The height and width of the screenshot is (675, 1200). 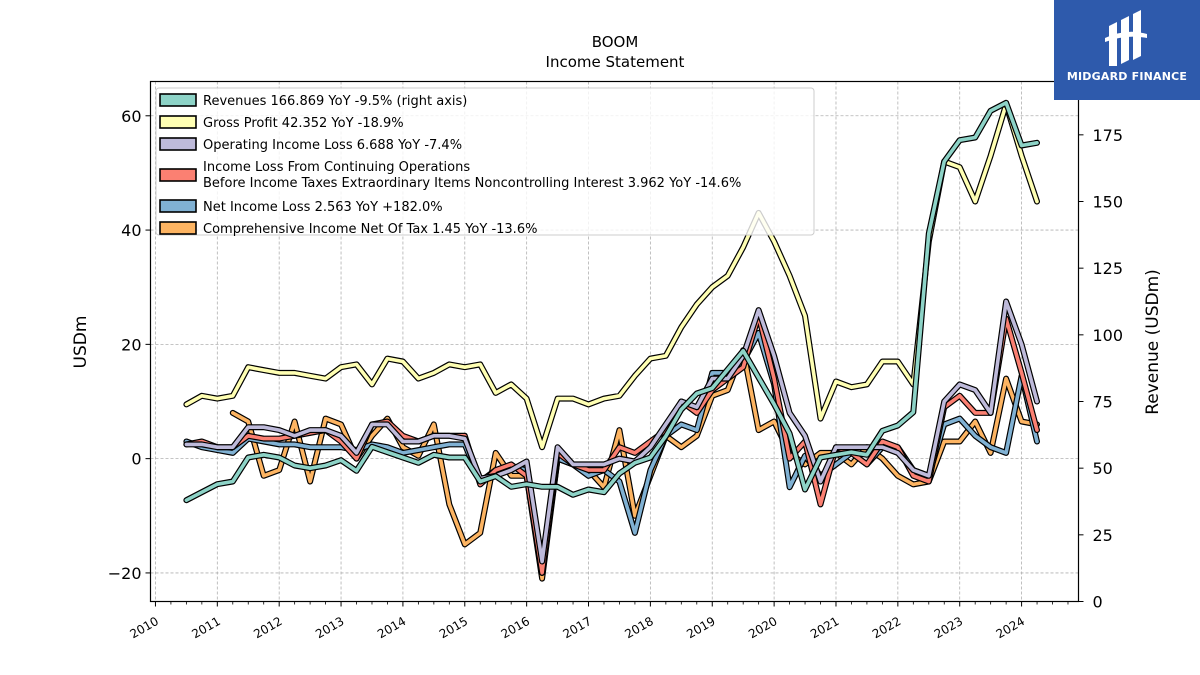 What do you see at coordinates (1108, 135) in the screenshot?
I see `y2-tick-label: 175` at bounding box center [1108, 135].